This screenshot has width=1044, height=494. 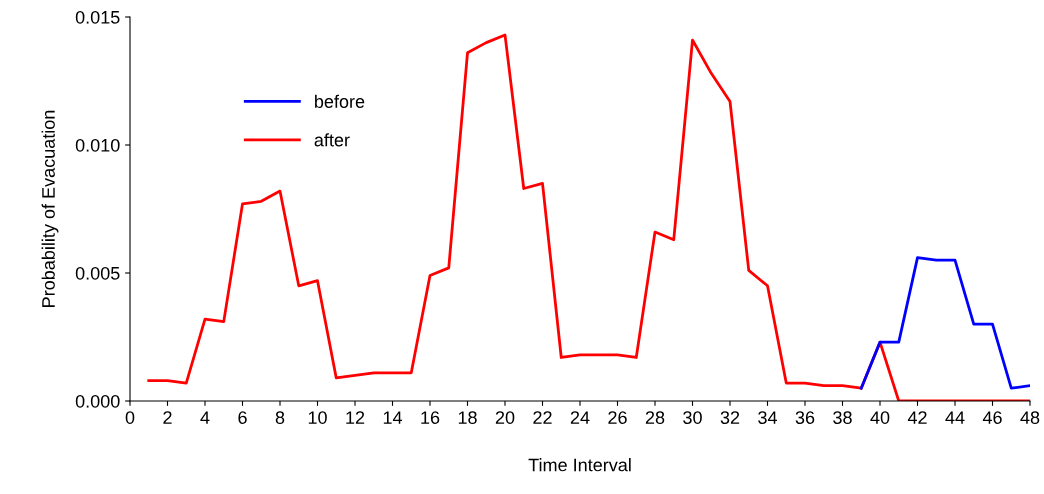 What do you see at coordinates (97, 145) in the screenshot?
I see `y-tick-label: 0.010` at bounding box center [97, 145].